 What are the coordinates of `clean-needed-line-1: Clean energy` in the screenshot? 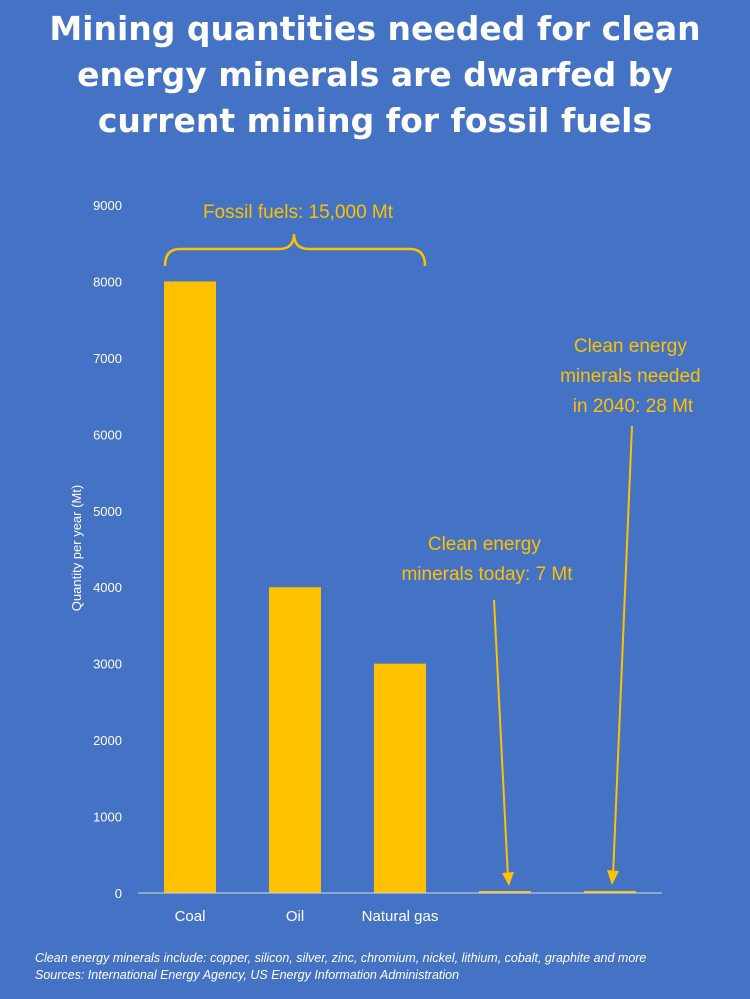 It's located at (631, 346).